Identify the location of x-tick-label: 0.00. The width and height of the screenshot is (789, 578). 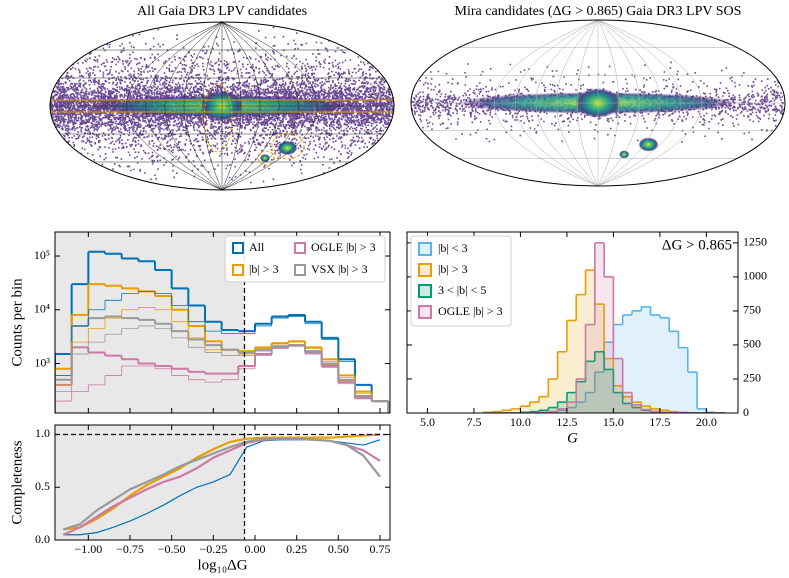
(255, 549).